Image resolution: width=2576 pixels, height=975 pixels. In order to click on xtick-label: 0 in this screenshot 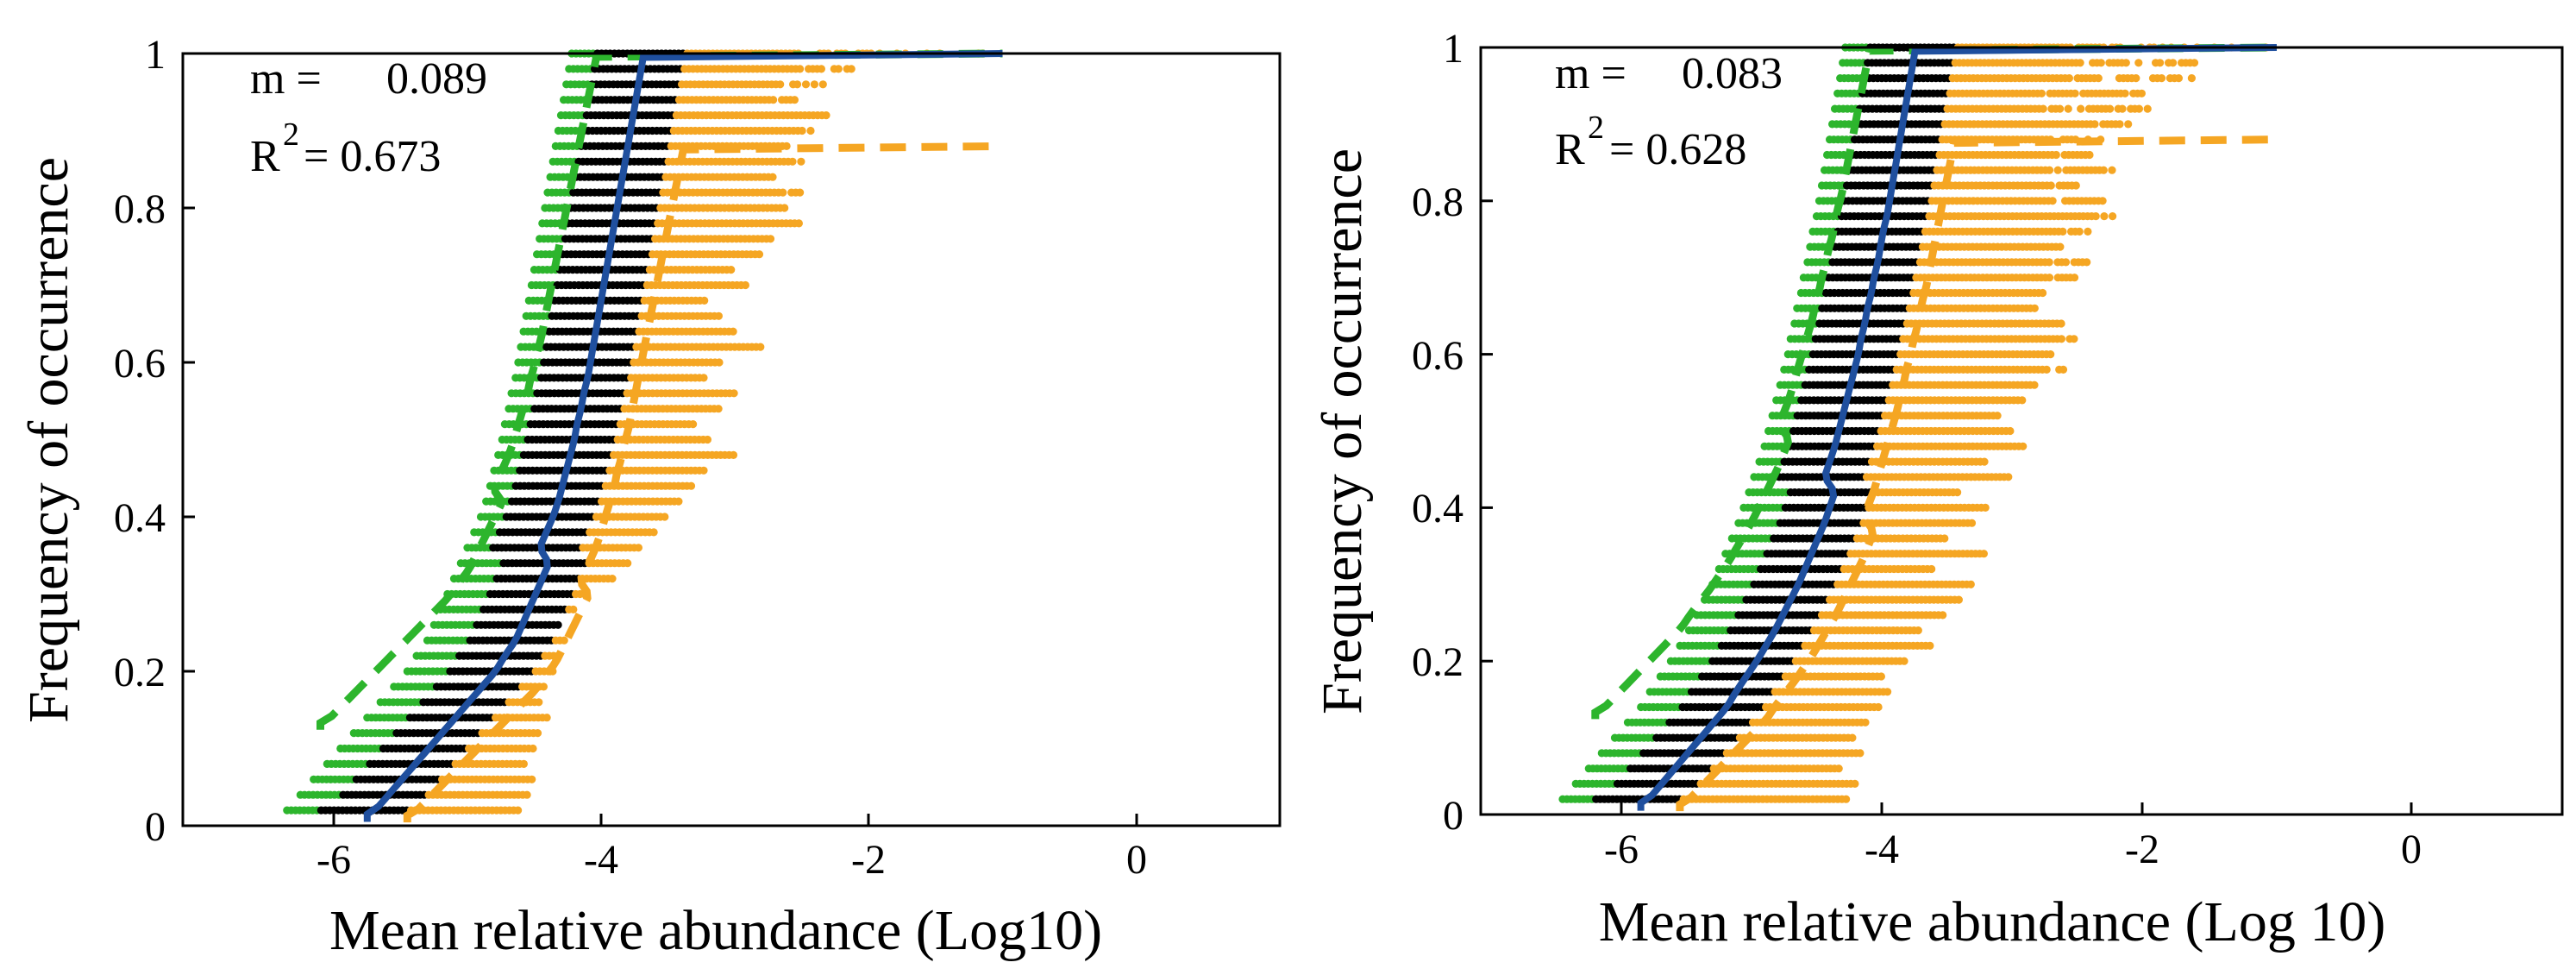, I will do `click(1136, 860)`.